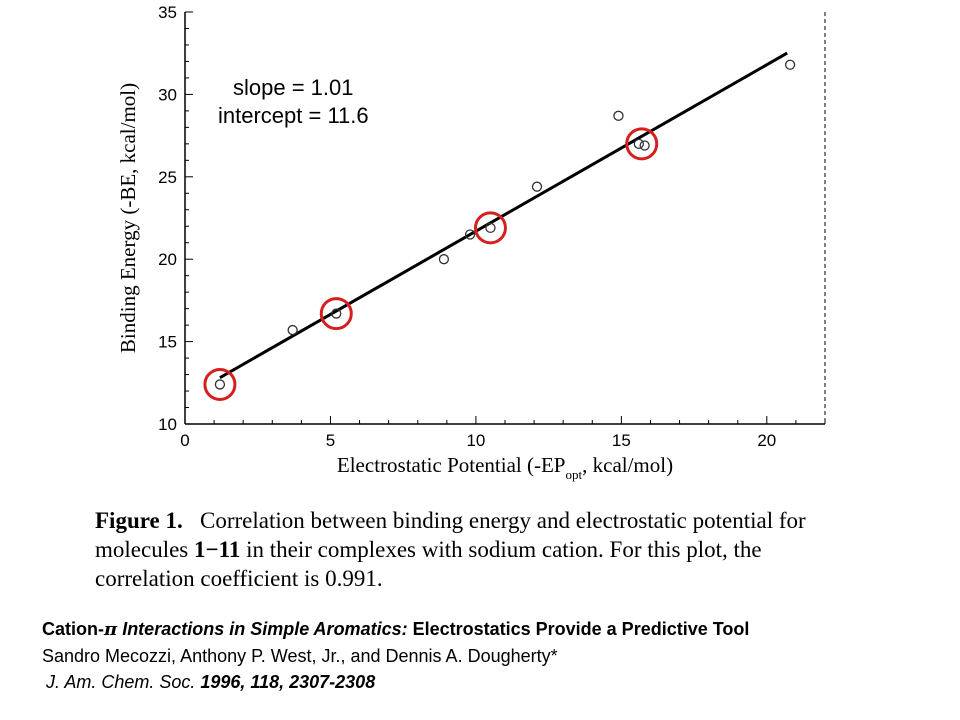 This screenshot has width=960, height=720. I want to click on citation-journal-name: J. Am. Chem. Soc., so click(121, 682).